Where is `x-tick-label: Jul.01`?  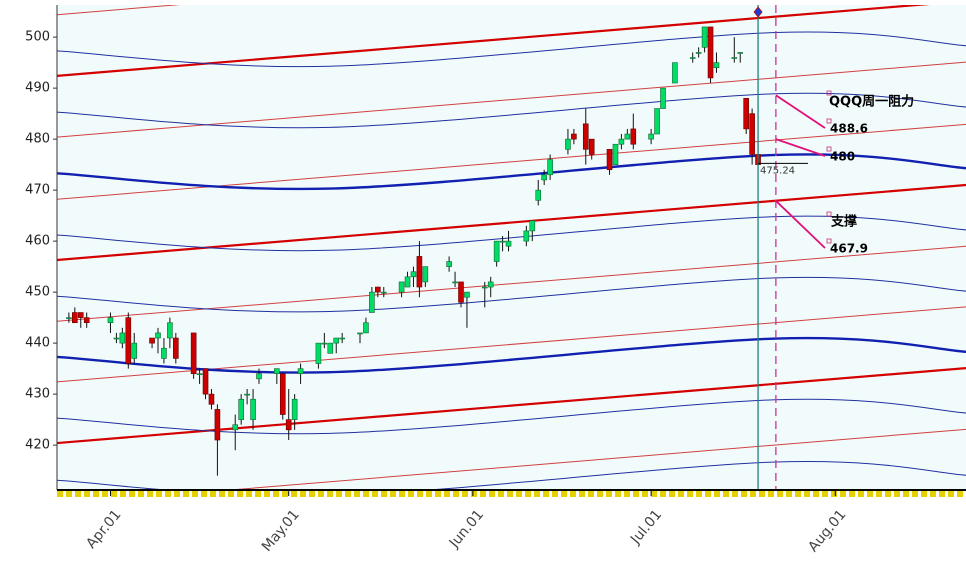
x-tick-label: Jul.01 is located at coordinates (646, 527).